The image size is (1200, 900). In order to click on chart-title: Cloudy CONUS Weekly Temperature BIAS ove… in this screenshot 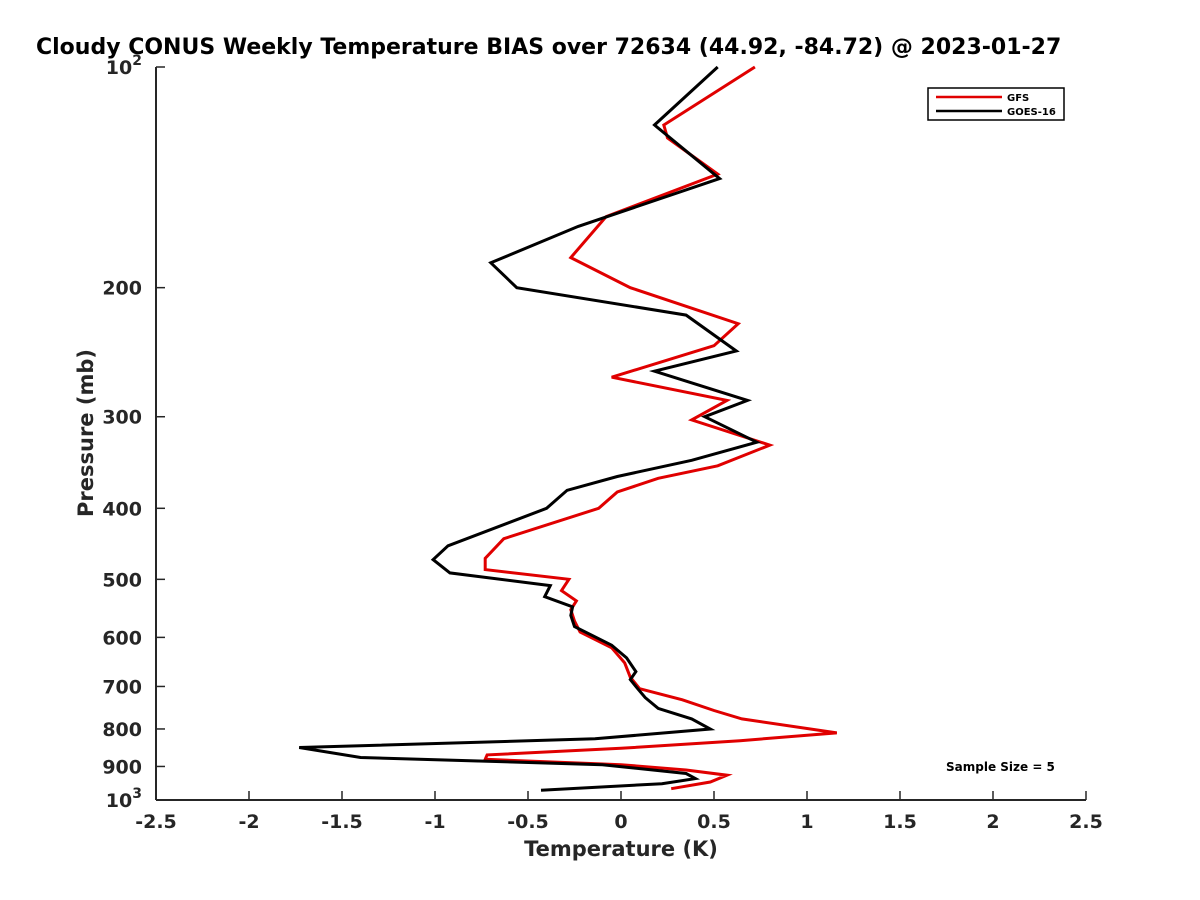, I will do `click(548, 47)`.